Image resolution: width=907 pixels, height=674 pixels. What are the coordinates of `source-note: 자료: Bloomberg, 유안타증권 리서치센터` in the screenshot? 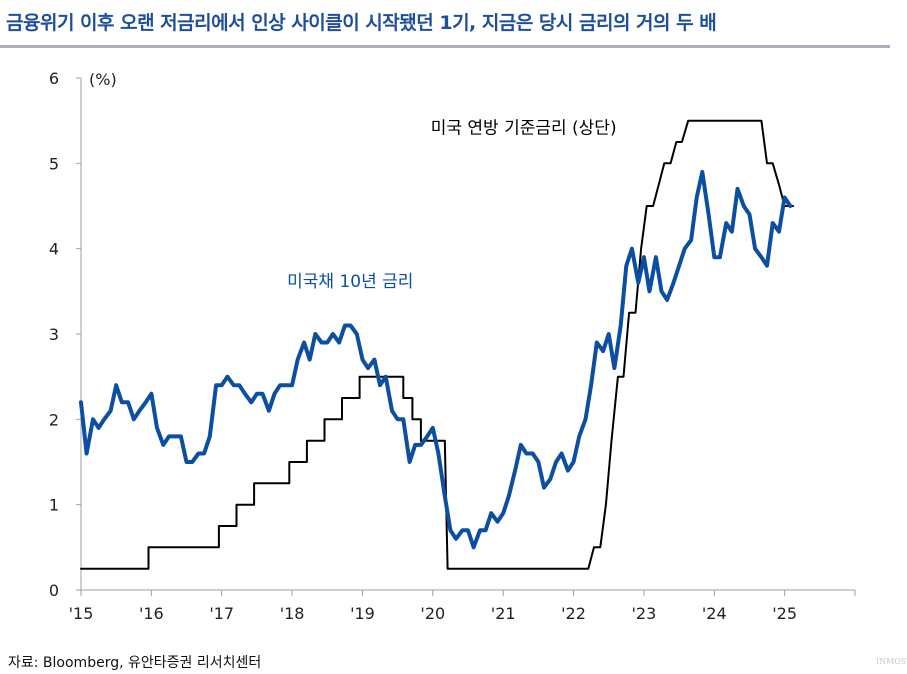 It's located at (135, 663).